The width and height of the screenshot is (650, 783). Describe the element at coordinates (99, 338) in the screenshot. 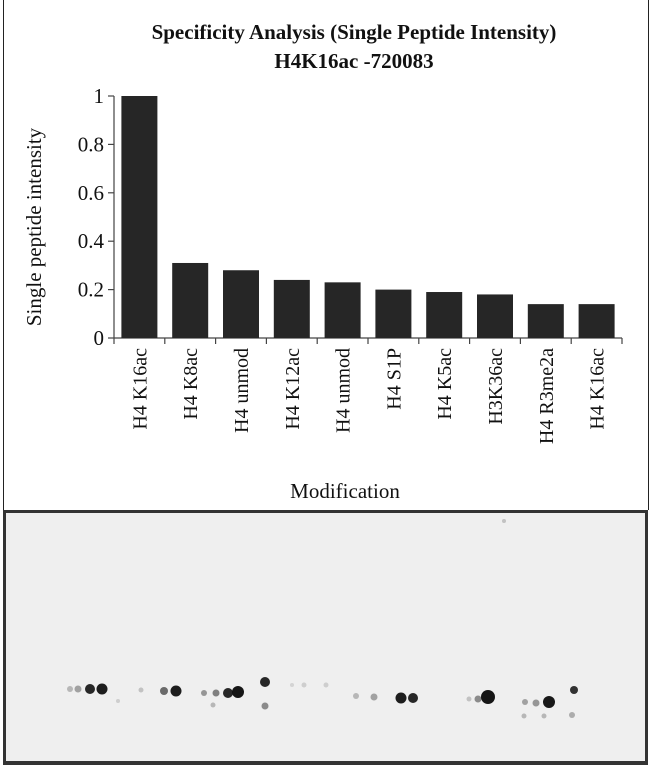

I see `y-tick-label: 0` at that location.